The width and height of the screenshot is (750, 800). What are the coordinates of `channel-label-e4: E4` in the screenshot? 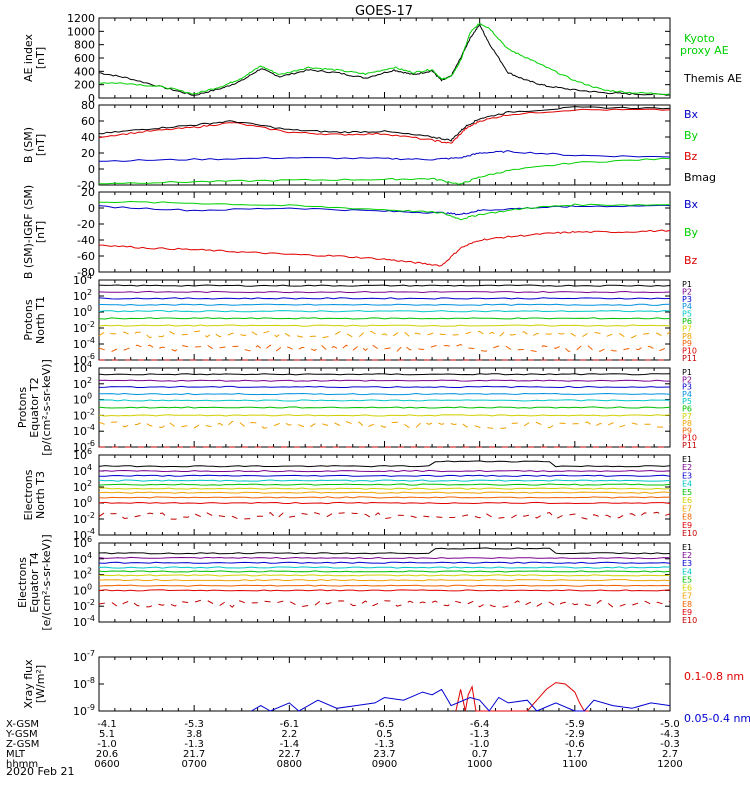 It's located at (687, 484).